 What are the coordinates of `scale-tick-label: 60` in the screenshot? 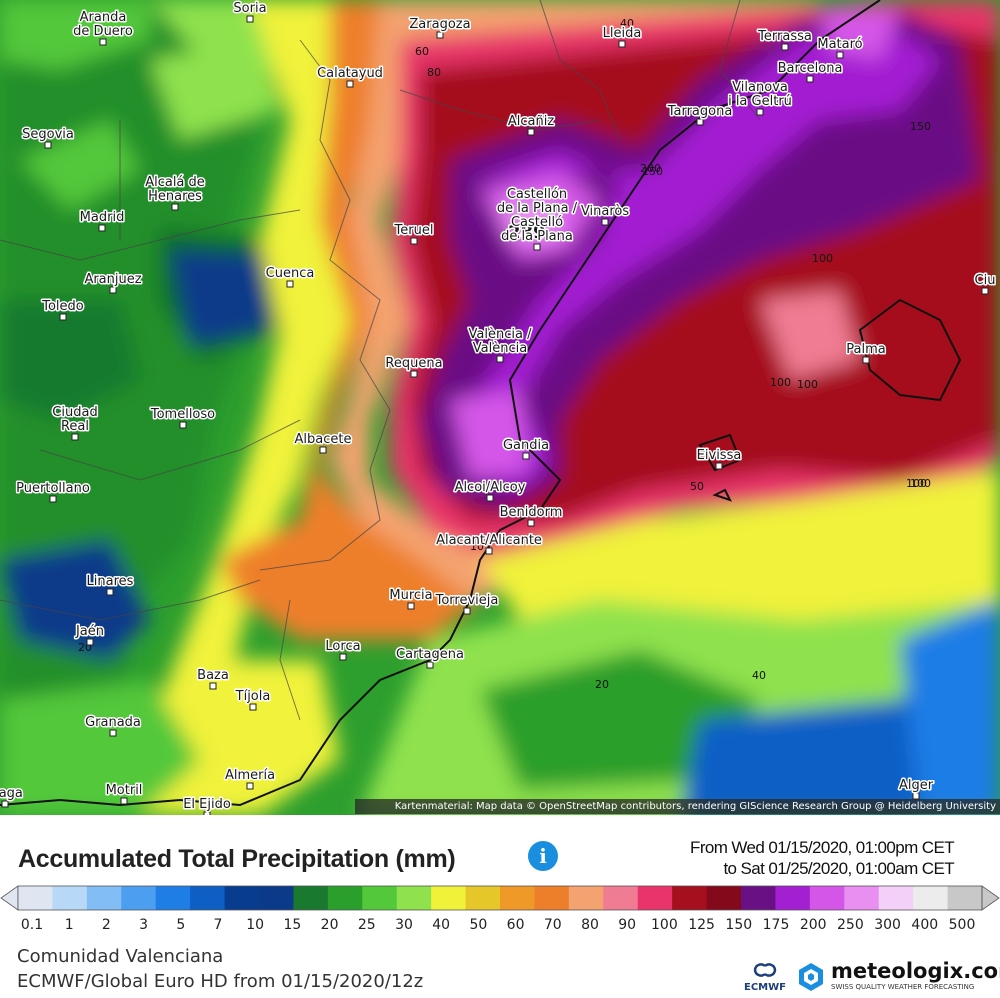 It's located at (515, 925).